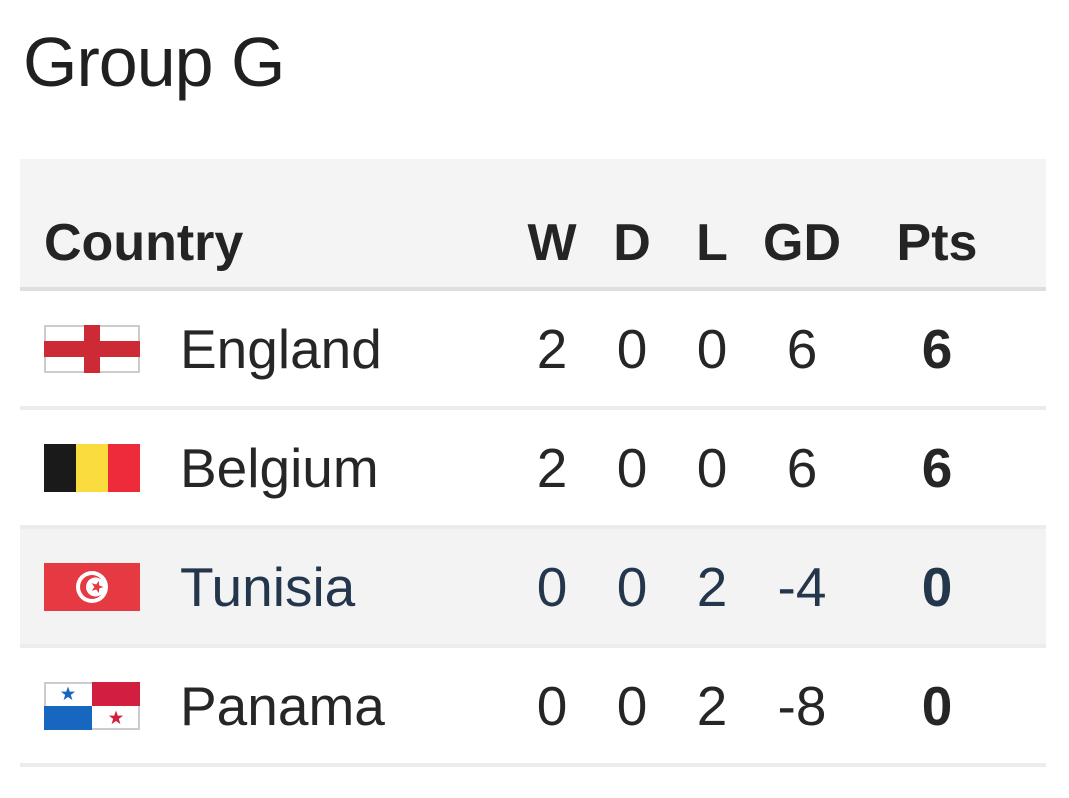 The height and width of the screenshot is (798, 1069). Describe the element at coordinates (533, 350) in the screenshot. I see `table-row: England 2 0 0 6 6` at that location.